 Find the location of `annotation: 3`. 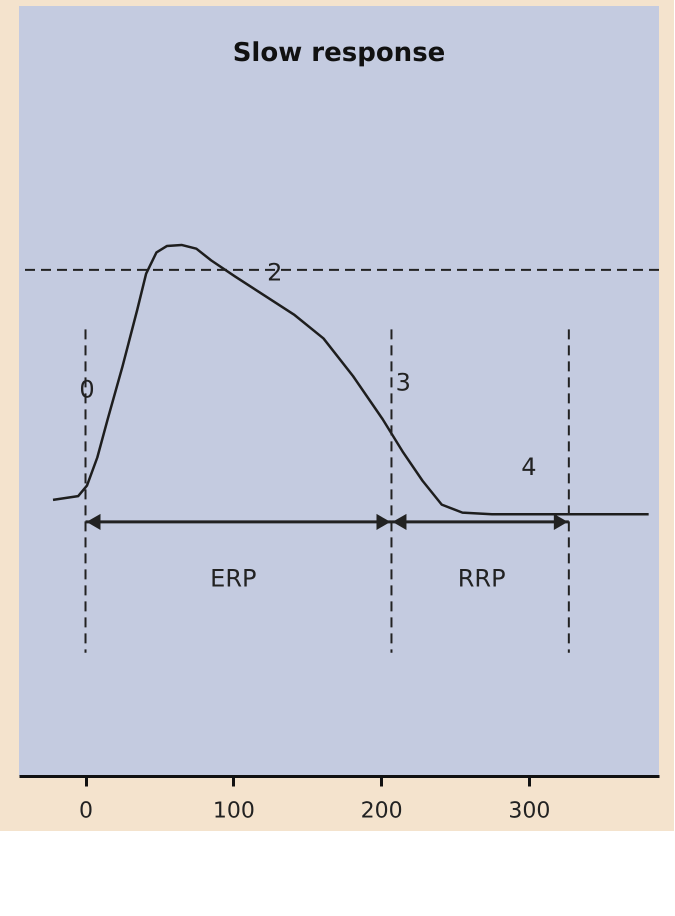

annotation: 3 is located at coordinates (403, 382).